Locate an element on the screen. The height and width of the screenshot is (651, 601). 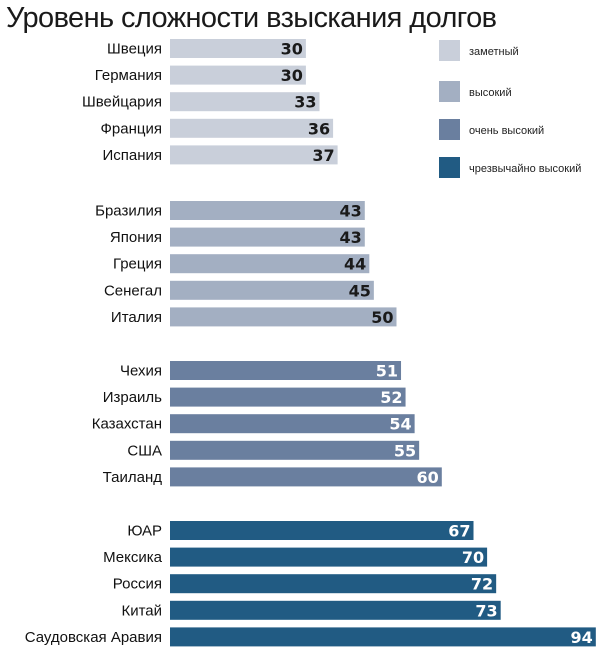
value-label: 44 is located at coordinates (355, 264).